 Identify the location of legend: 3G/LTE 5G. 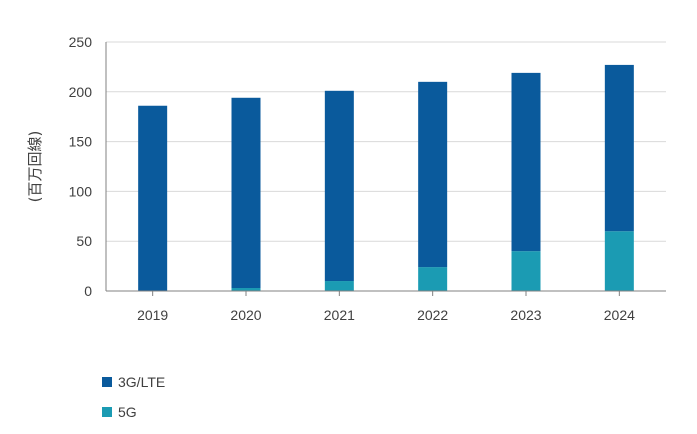
(202, 402).